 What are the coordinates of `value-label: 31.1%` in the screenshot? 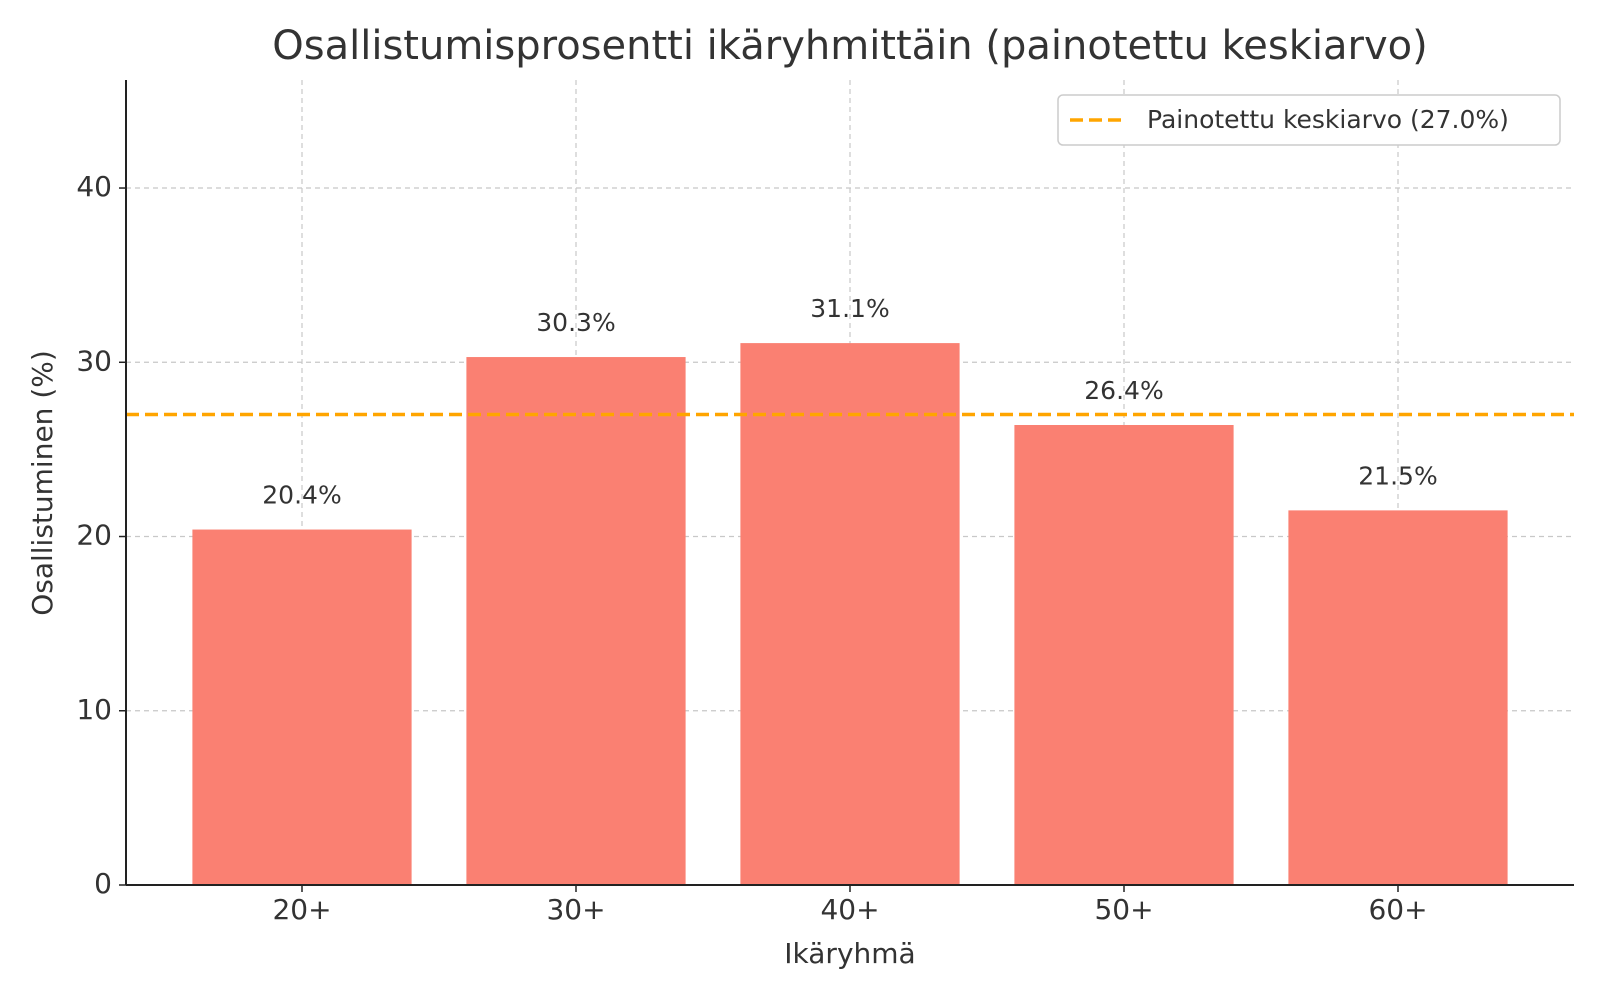 It's located at (849, 308).